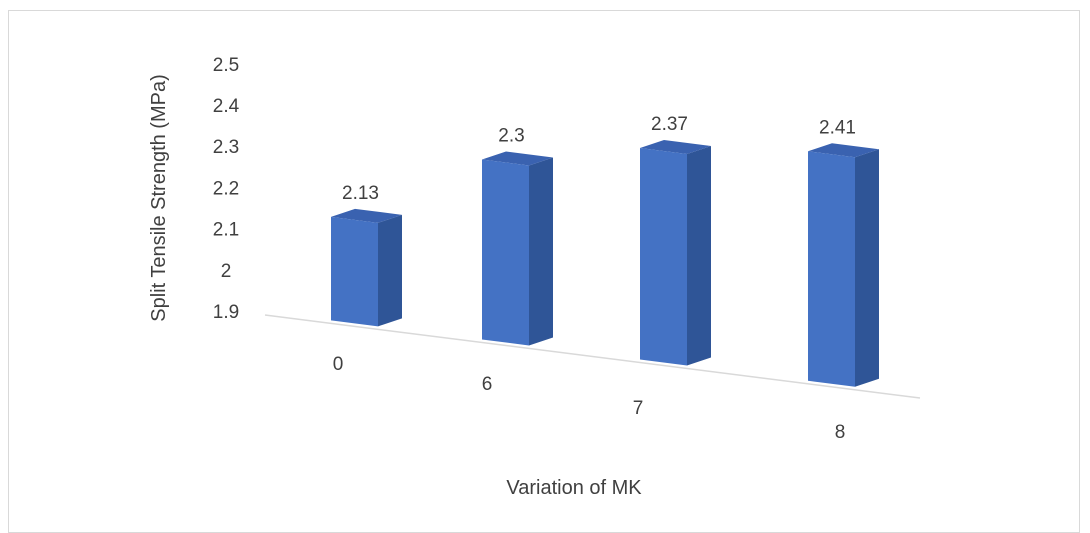 Image resolution: width=1090 pixels, height=533 pixels. Describe the element at coordinates (159, 198) in the screenshot. I see `y-axis-title: Split Tensile Strength (MPa)` at that location.